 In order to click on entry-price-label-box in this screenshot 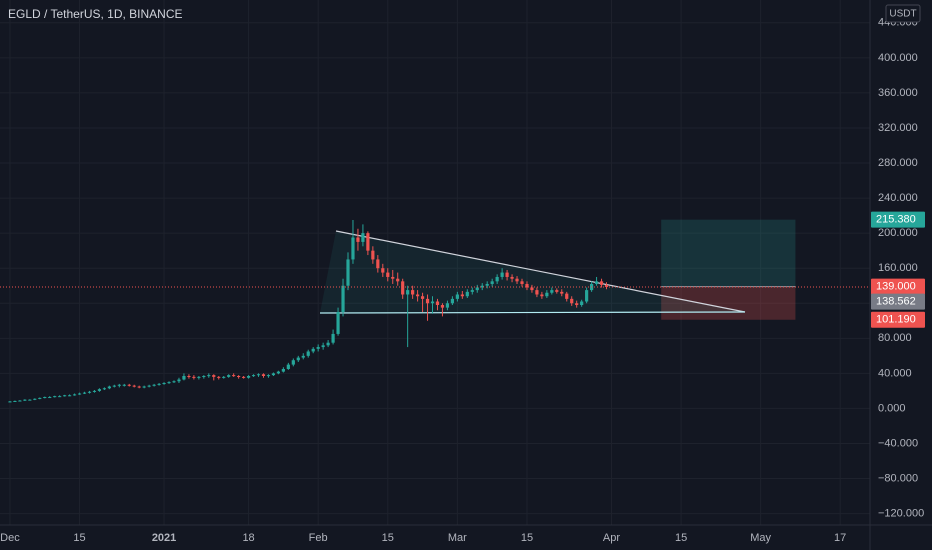, I will do `click(898, 286)`.